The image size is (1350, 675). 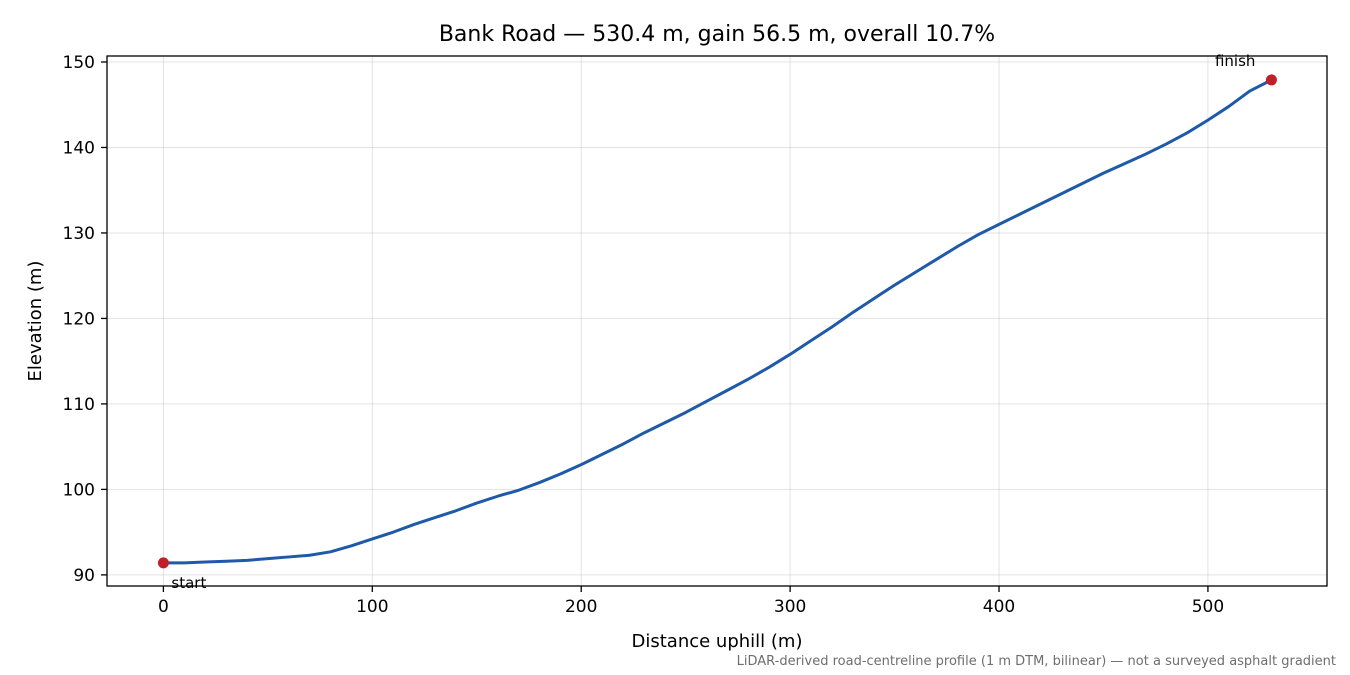 I want to click on x-axis-label: Distance uphill (m), so click(x=717, y=641).